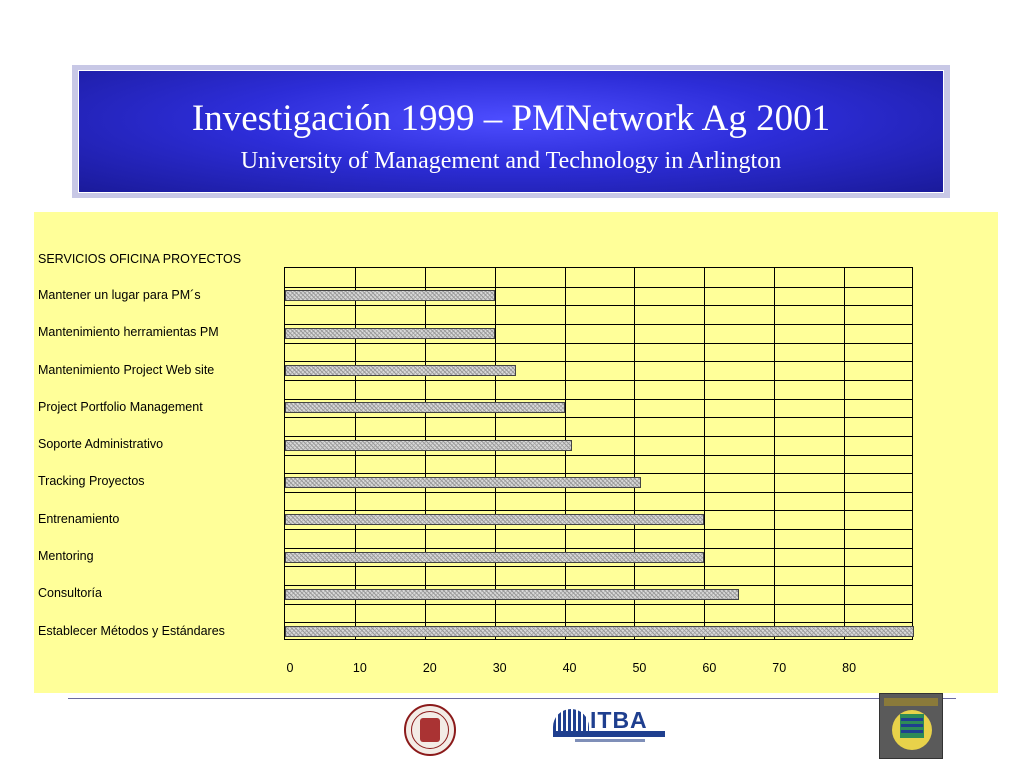 The height and width of the screenshot is (768, 1024). I want to click on category-label: Establecer Métodos y Estándares, so click(131, 630).